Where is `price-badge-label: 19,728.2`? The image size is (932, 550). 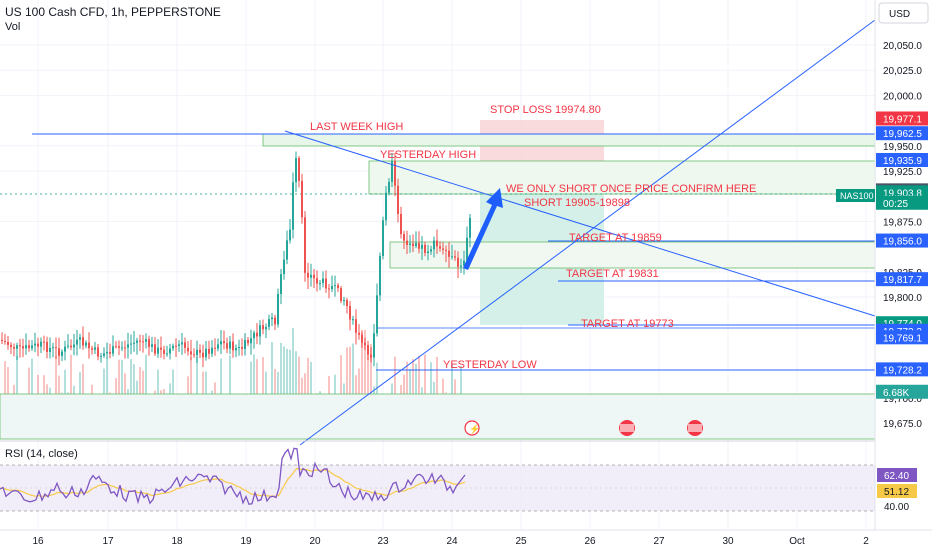 price-badge-label: 19,728.2 is located at coordinates (902, 370).